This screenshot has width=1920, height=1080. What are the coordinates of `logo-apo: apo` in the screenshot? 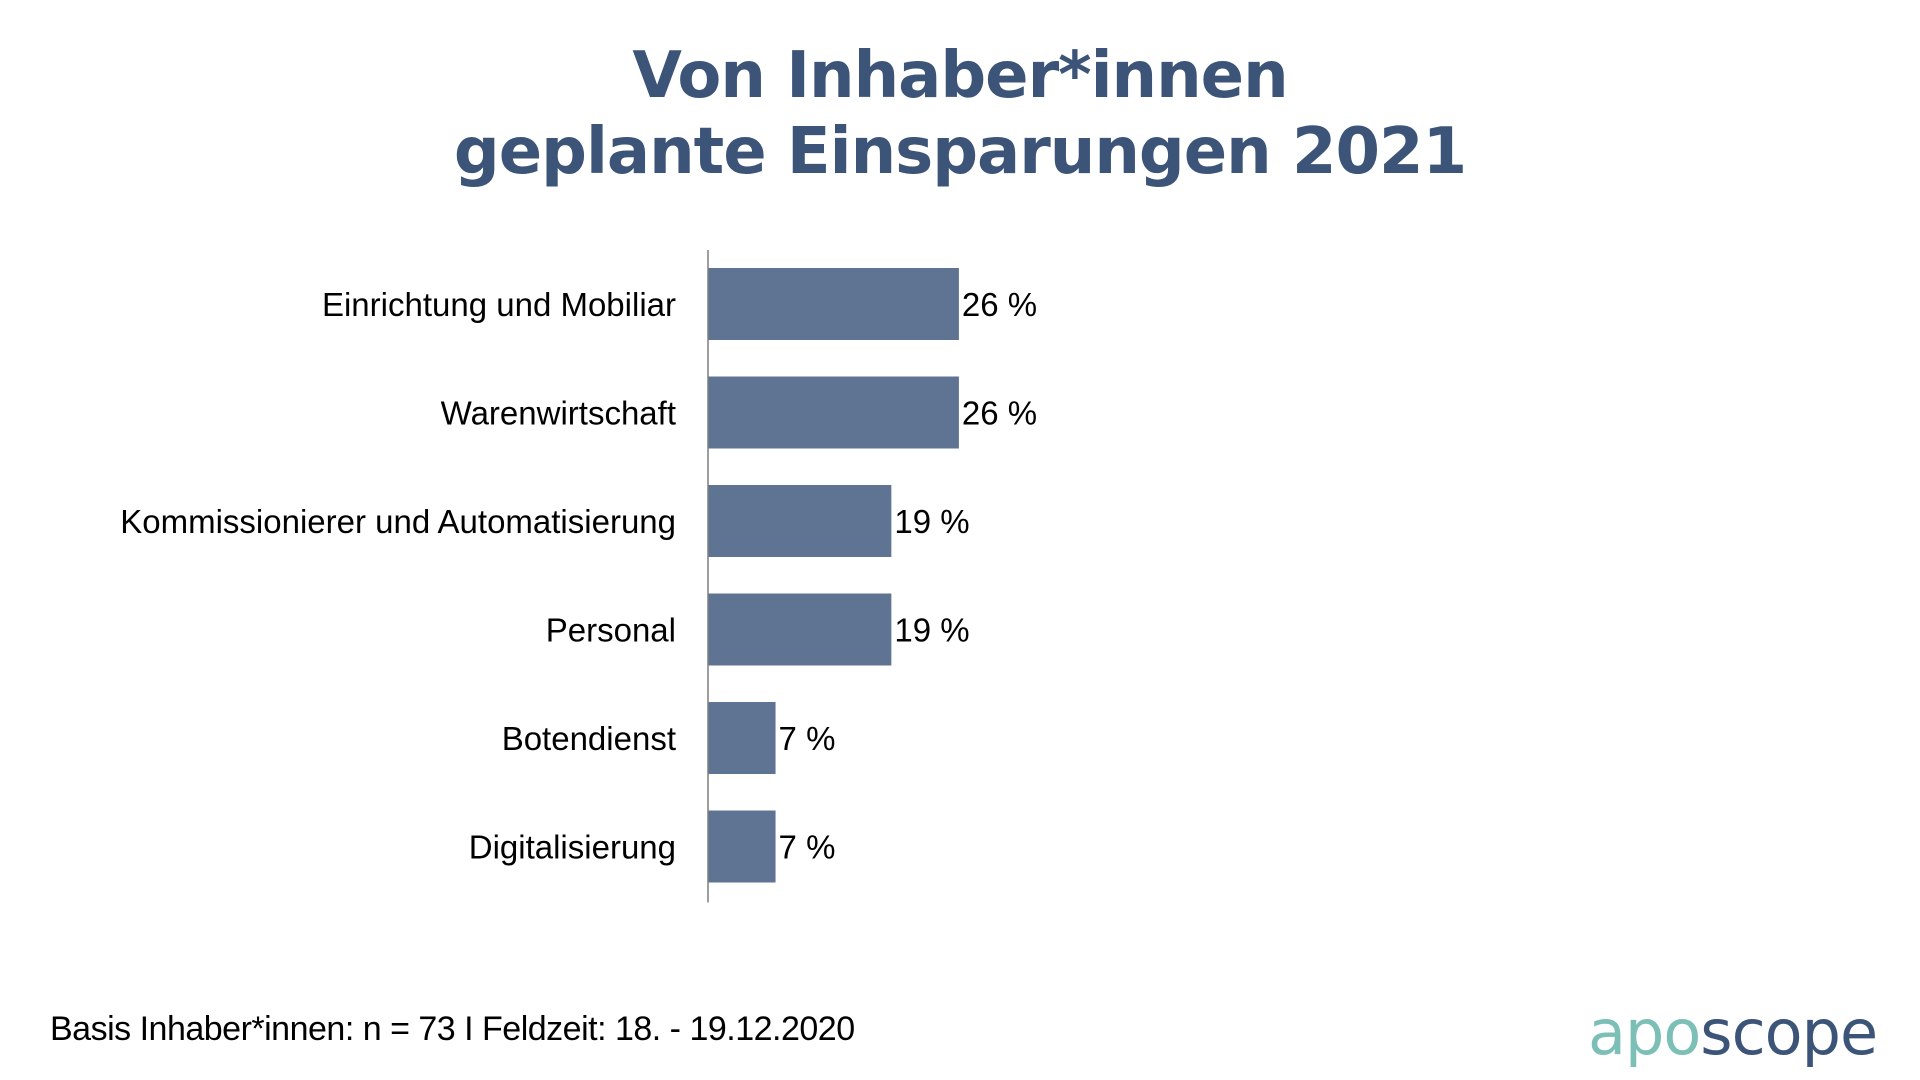 It's located at (1644, 1032).